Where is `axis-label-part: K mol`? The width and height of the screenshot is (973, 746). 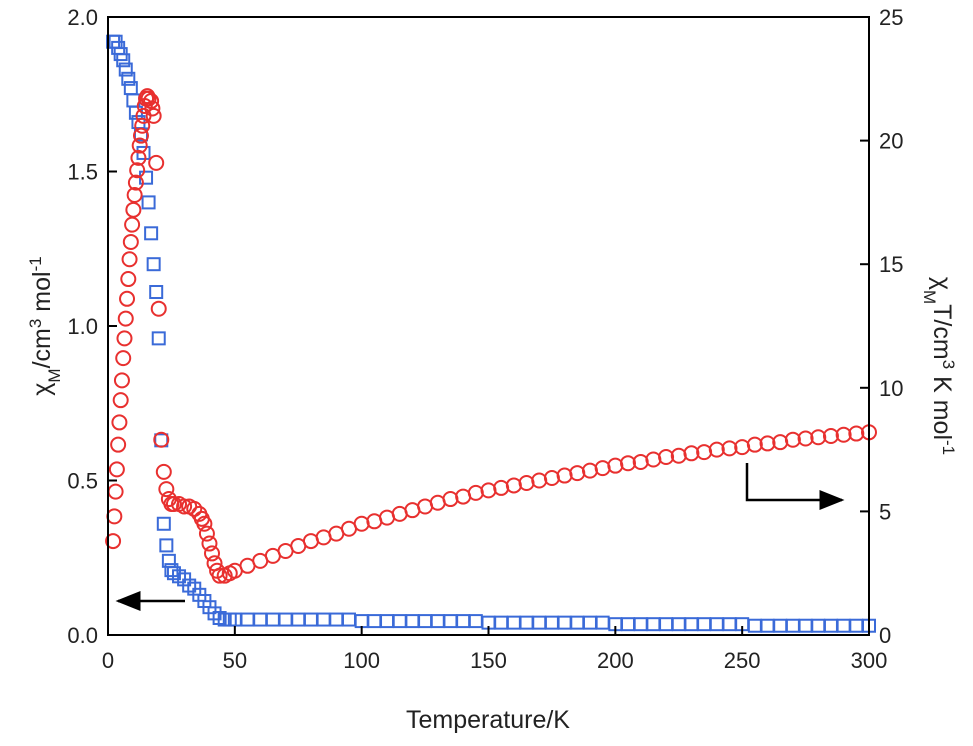
axis-label-part: K mol is located at coordinates (942, 404).